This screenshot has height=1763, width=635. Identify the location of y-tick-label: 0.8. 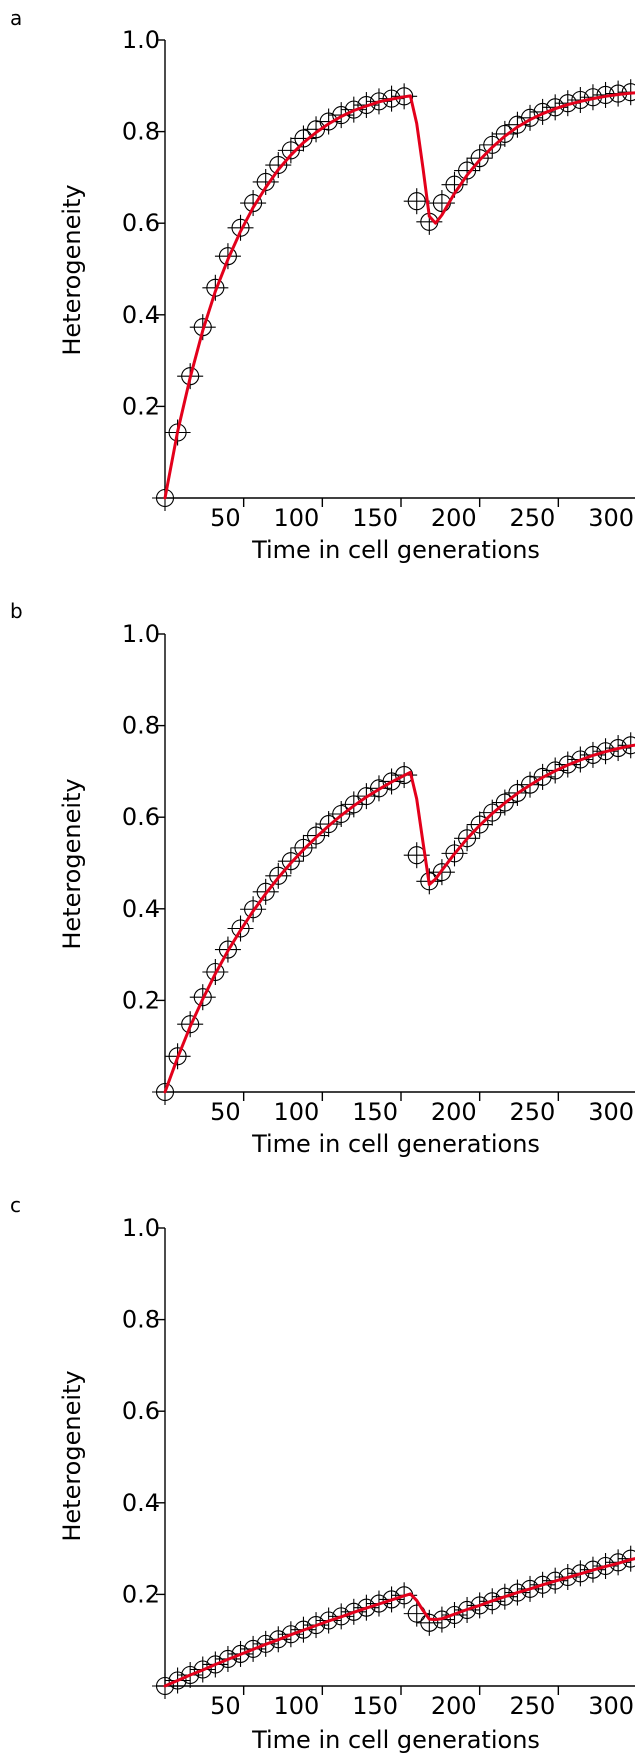
(141, 1320).